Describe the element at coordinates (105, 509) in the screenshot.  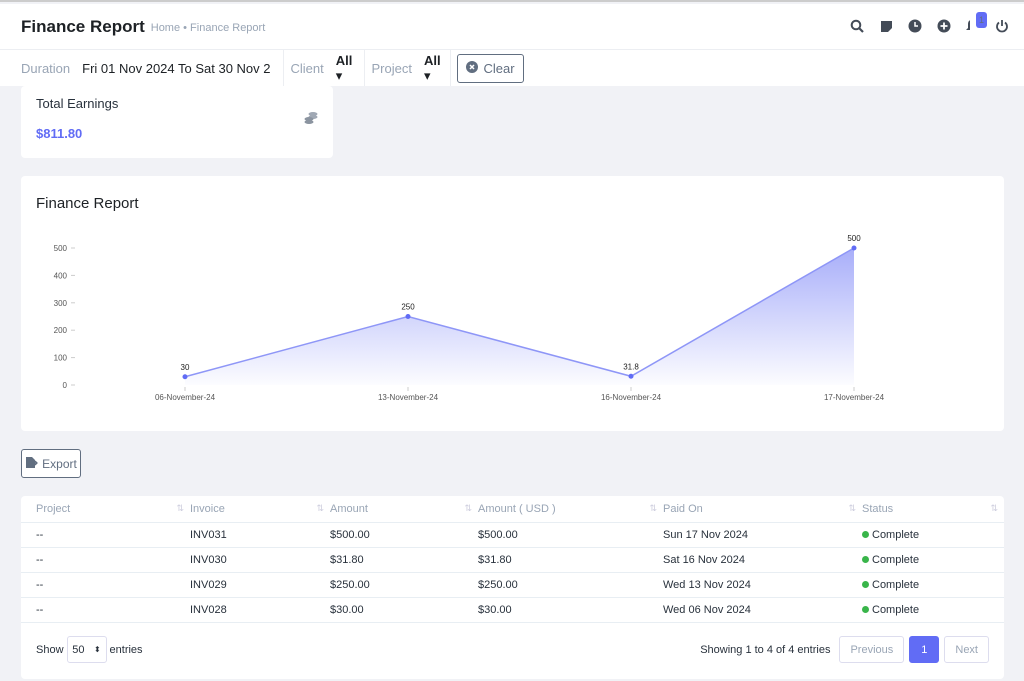
I see `column-header: Project ⇅` at that location.